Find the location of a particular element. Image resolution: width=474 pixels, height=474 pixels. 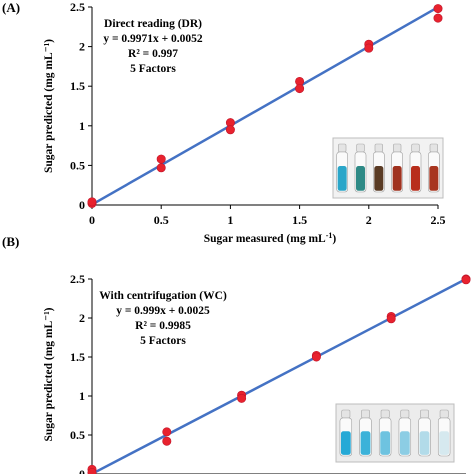

x-tick-label: 1 is located at coordinates (230, 220).